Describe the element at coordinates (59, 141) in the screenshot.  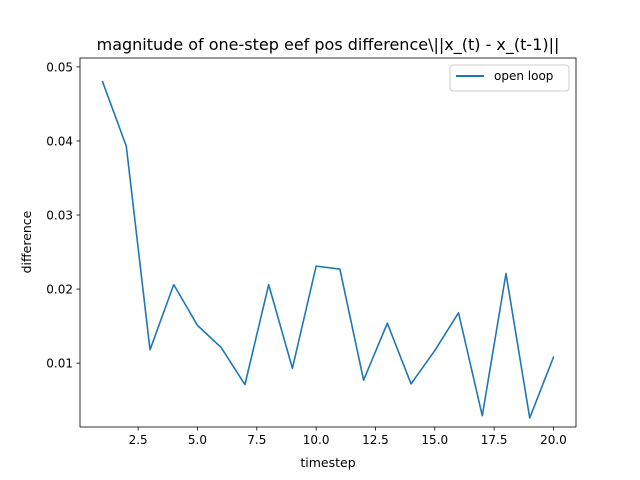
I see `y-tick-label: 0.04` at that location.